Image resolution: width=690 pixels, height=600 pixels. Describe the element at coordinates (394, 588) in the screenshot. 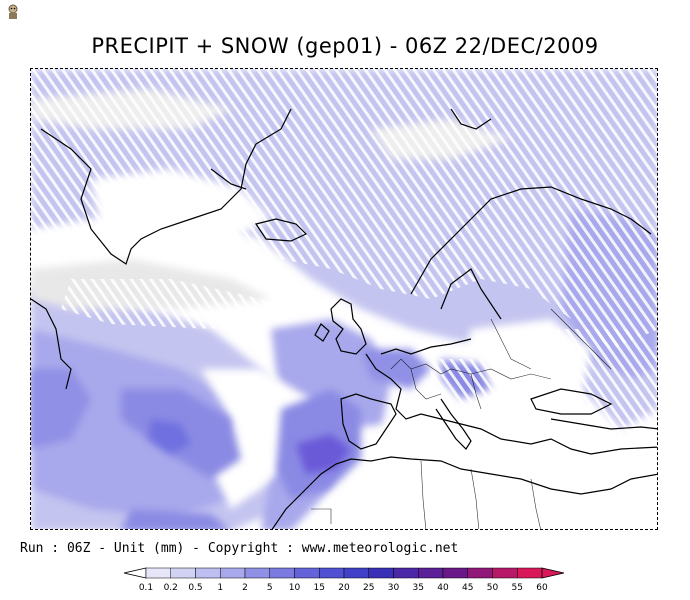

I see `colorbar-tick-label: 30` at that location.